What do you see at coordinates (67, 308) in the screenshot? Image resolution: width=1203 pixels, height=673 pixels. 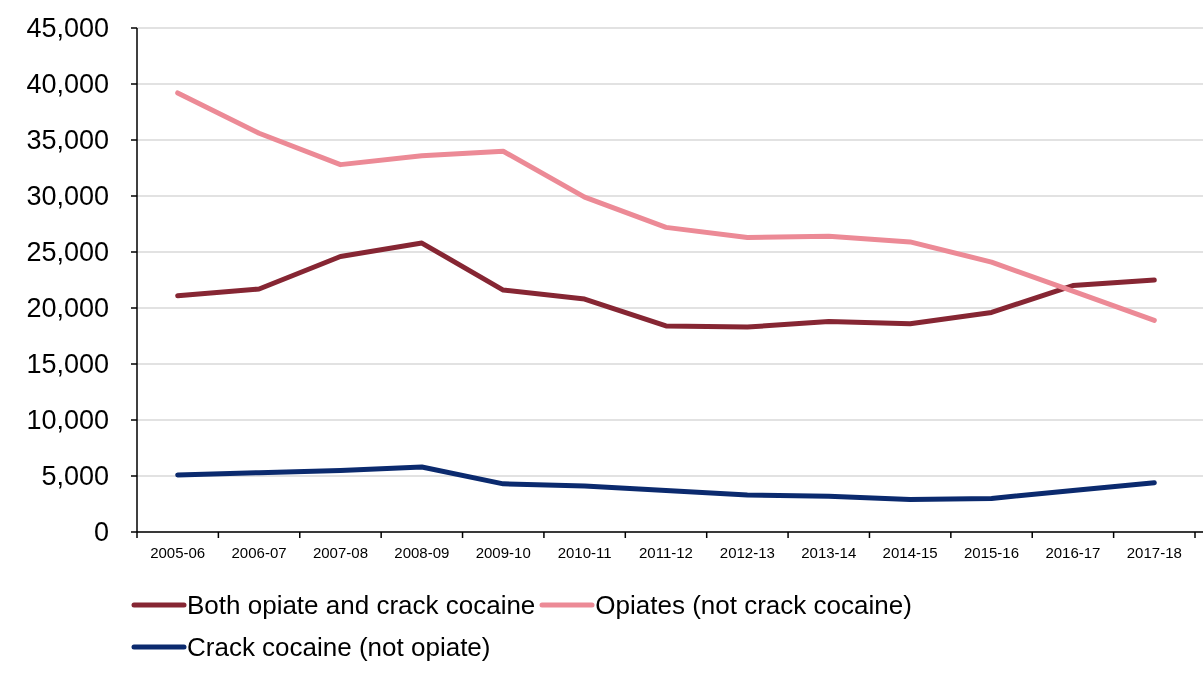 I see `y-tick-label: 20,000` at bounding box center [67, 308].